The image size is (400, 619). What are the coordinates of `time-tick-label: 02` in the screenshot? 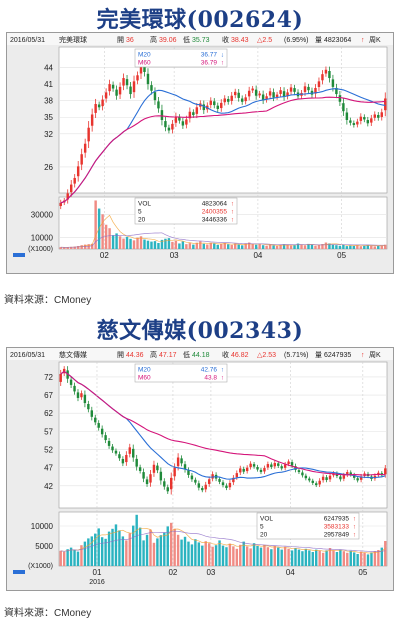 It's located at (172, 572).